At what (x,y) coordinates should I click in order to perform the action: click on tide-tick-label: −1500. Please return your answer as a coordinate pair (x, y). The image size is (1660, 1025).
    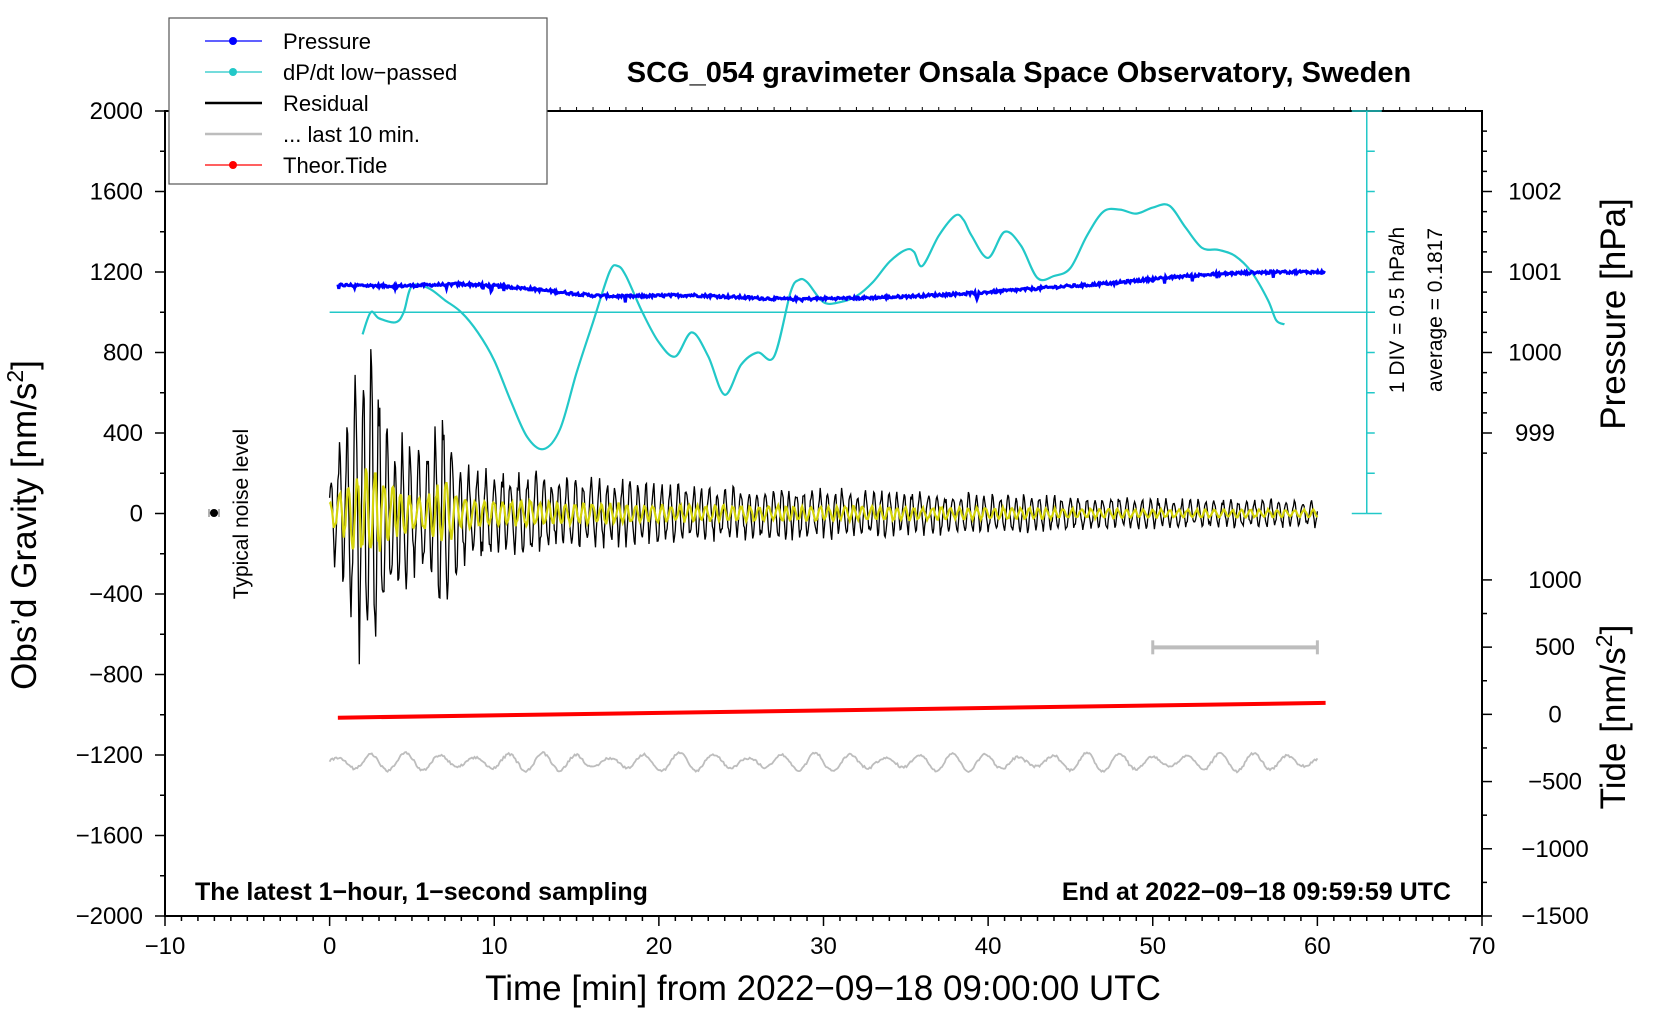
    Looking at the image, I should click on (1554, 916).